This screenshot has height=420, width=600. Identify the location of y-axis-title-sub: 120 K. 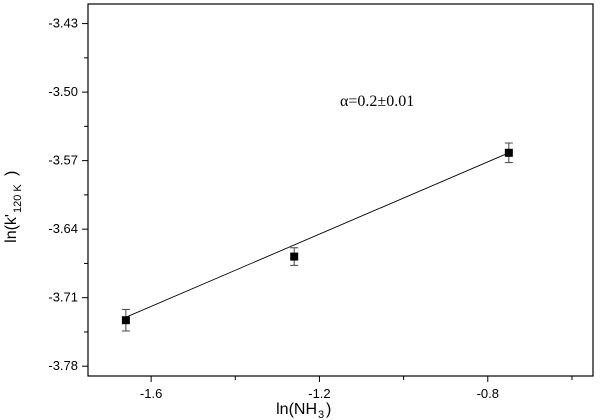
(18, 198).